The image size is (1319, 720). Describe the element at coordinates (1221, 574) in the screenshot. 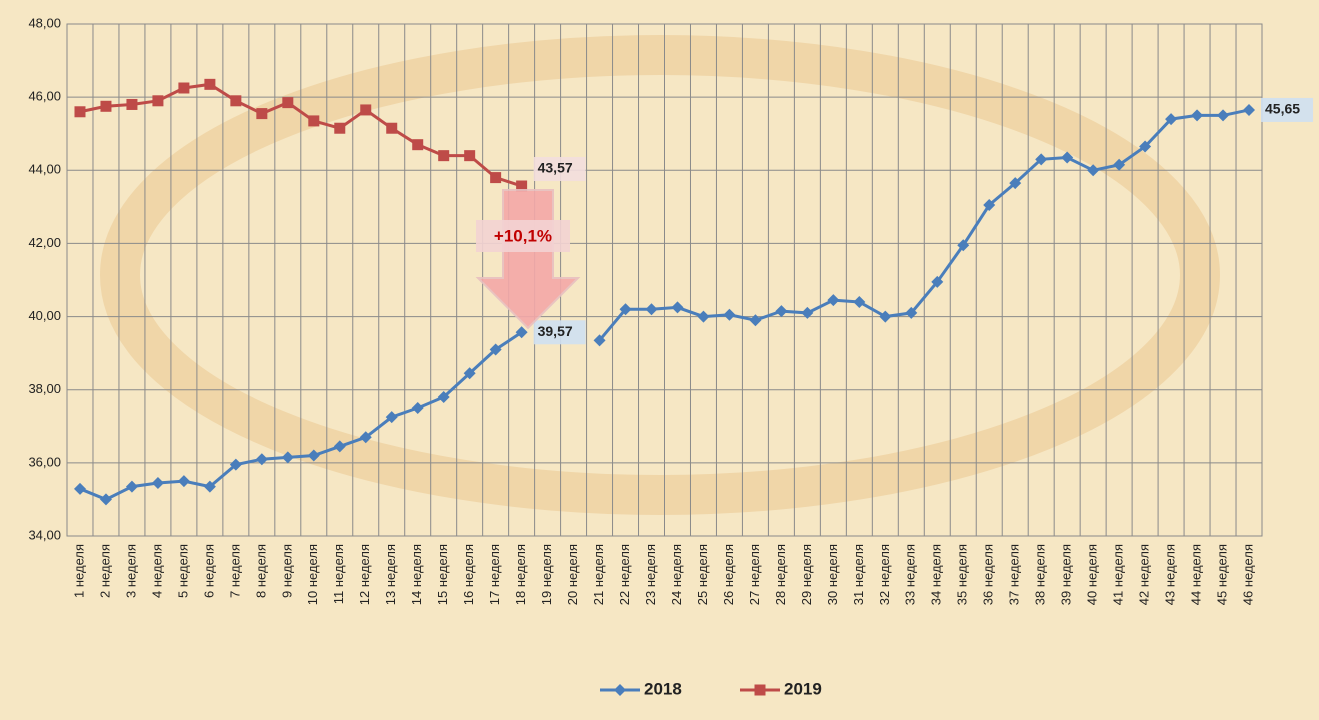

I see `x-tick-label: 45 неделя` at that location.